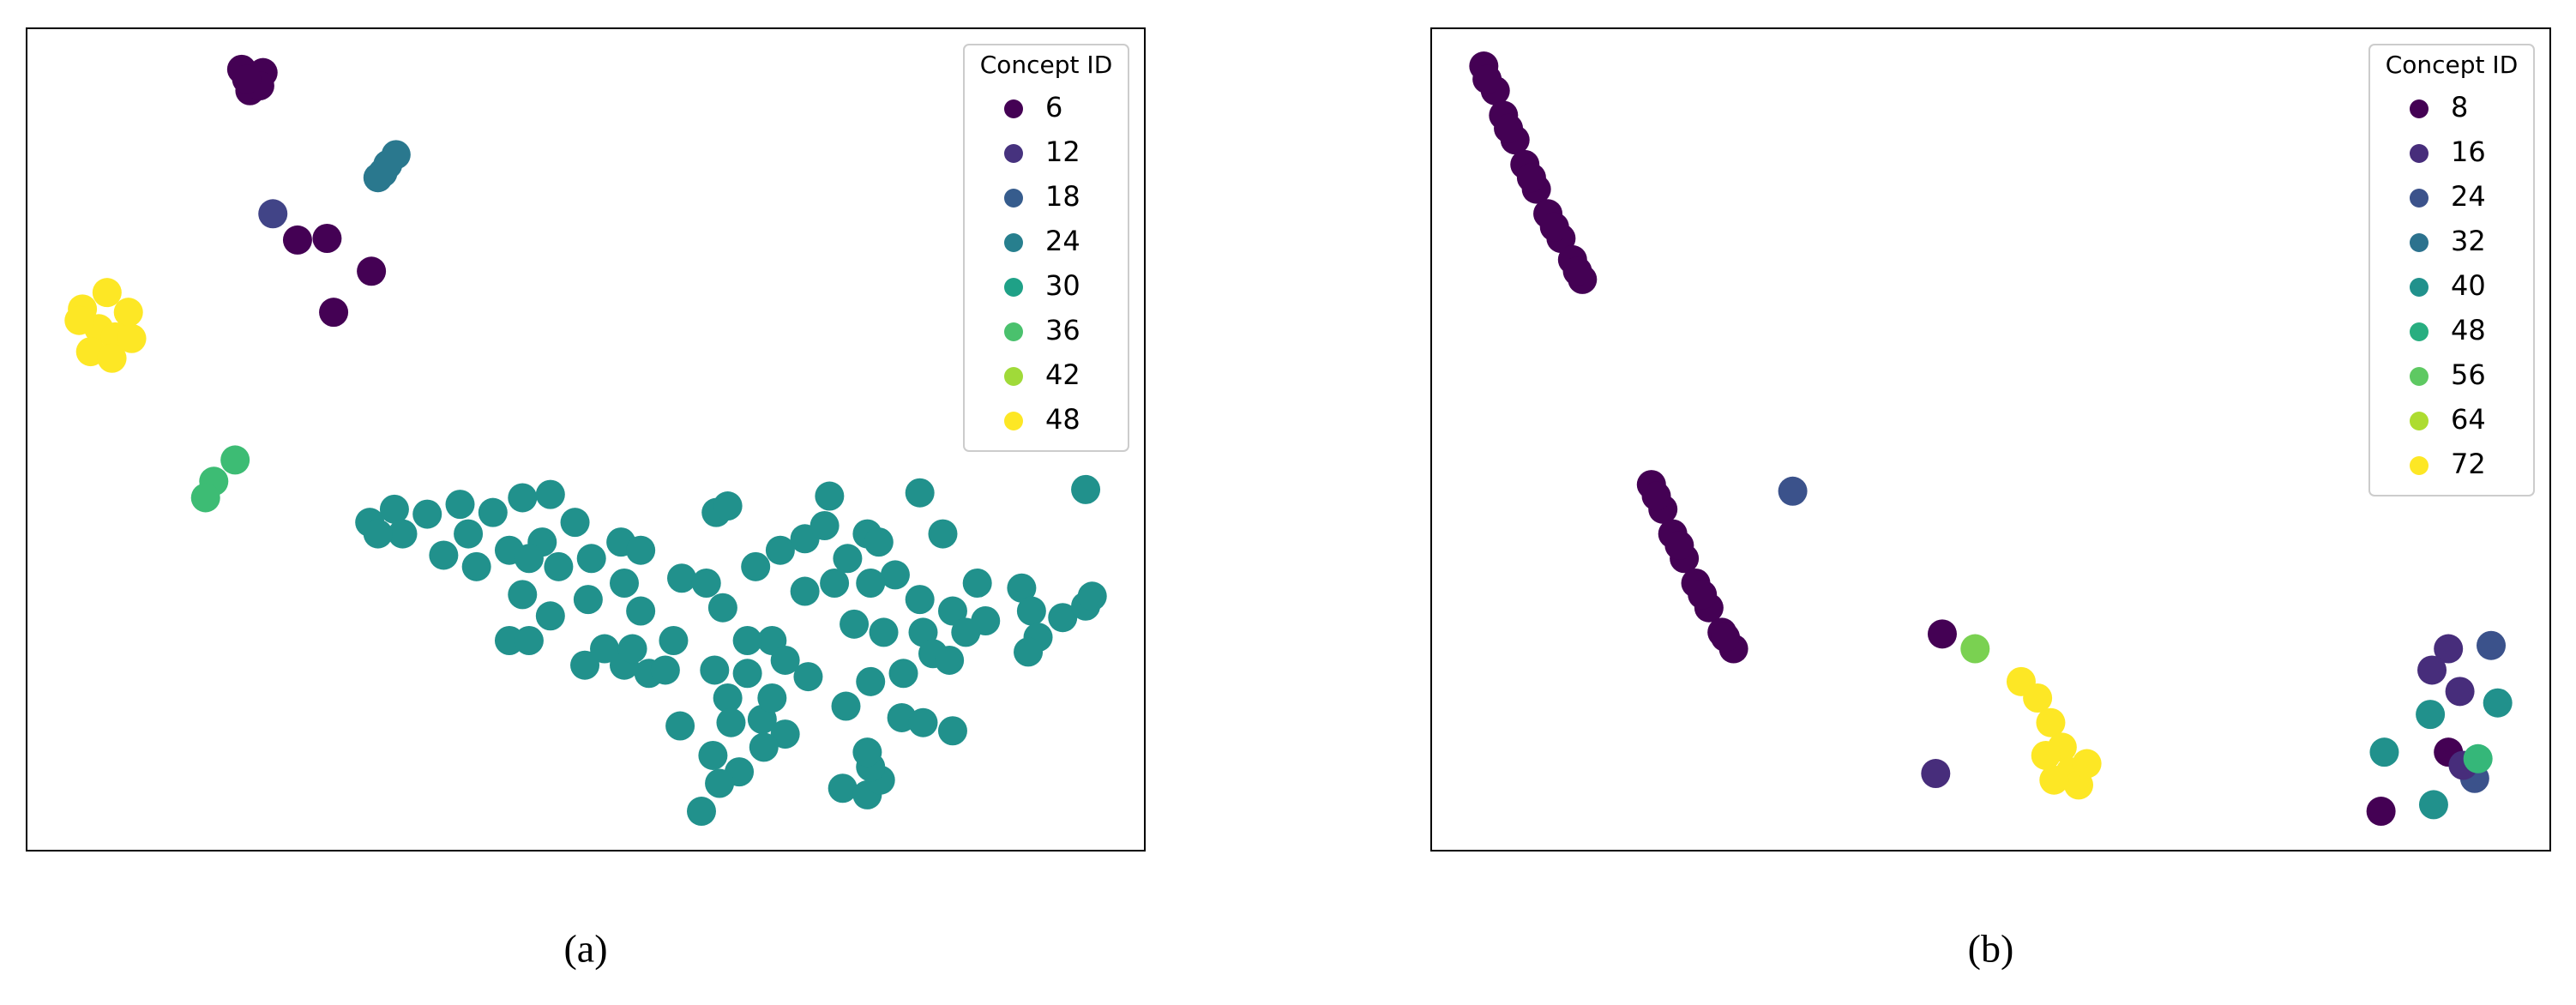 The height and width of the screenshot is (1005, 2576). Describe the element at coordinates (1054, 107) in the screenshot. I see `legend-label: 6` at that location.